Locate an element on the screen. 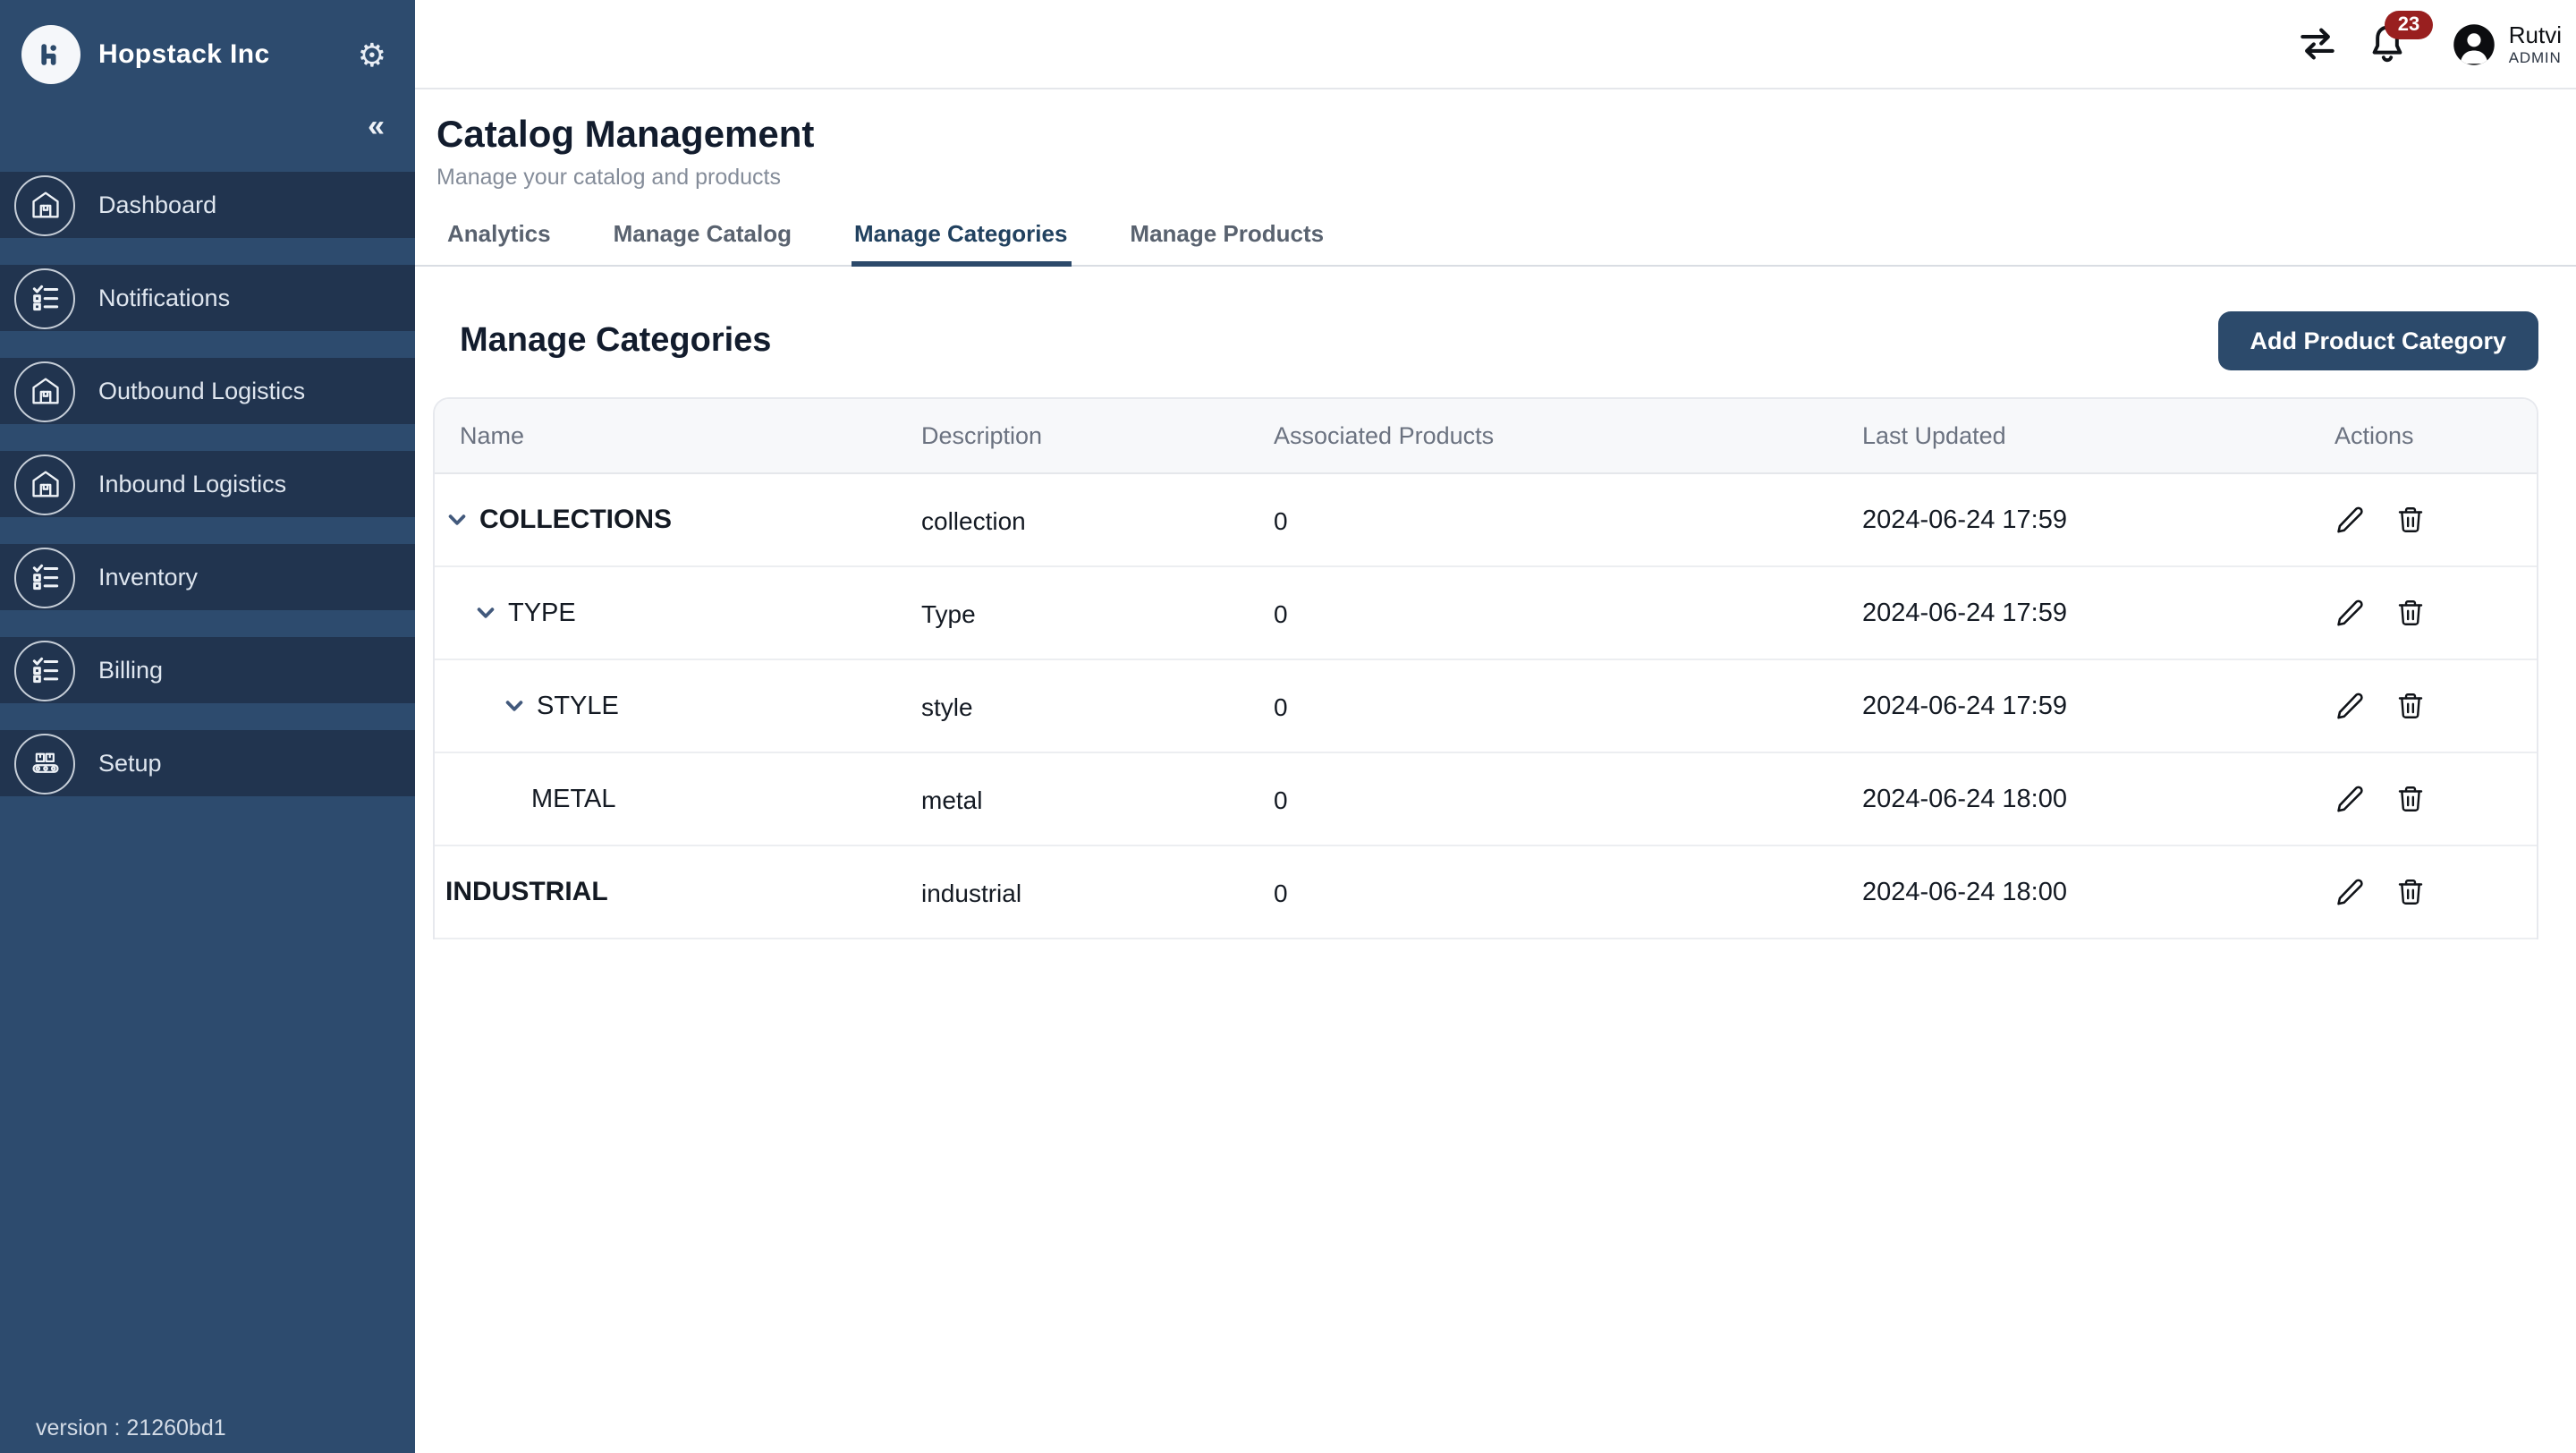 Image resolution: width=2576 pixels, height=1453 pixels. category-name-cell: INDUSTRIAL is located at coordinates (667, 892).